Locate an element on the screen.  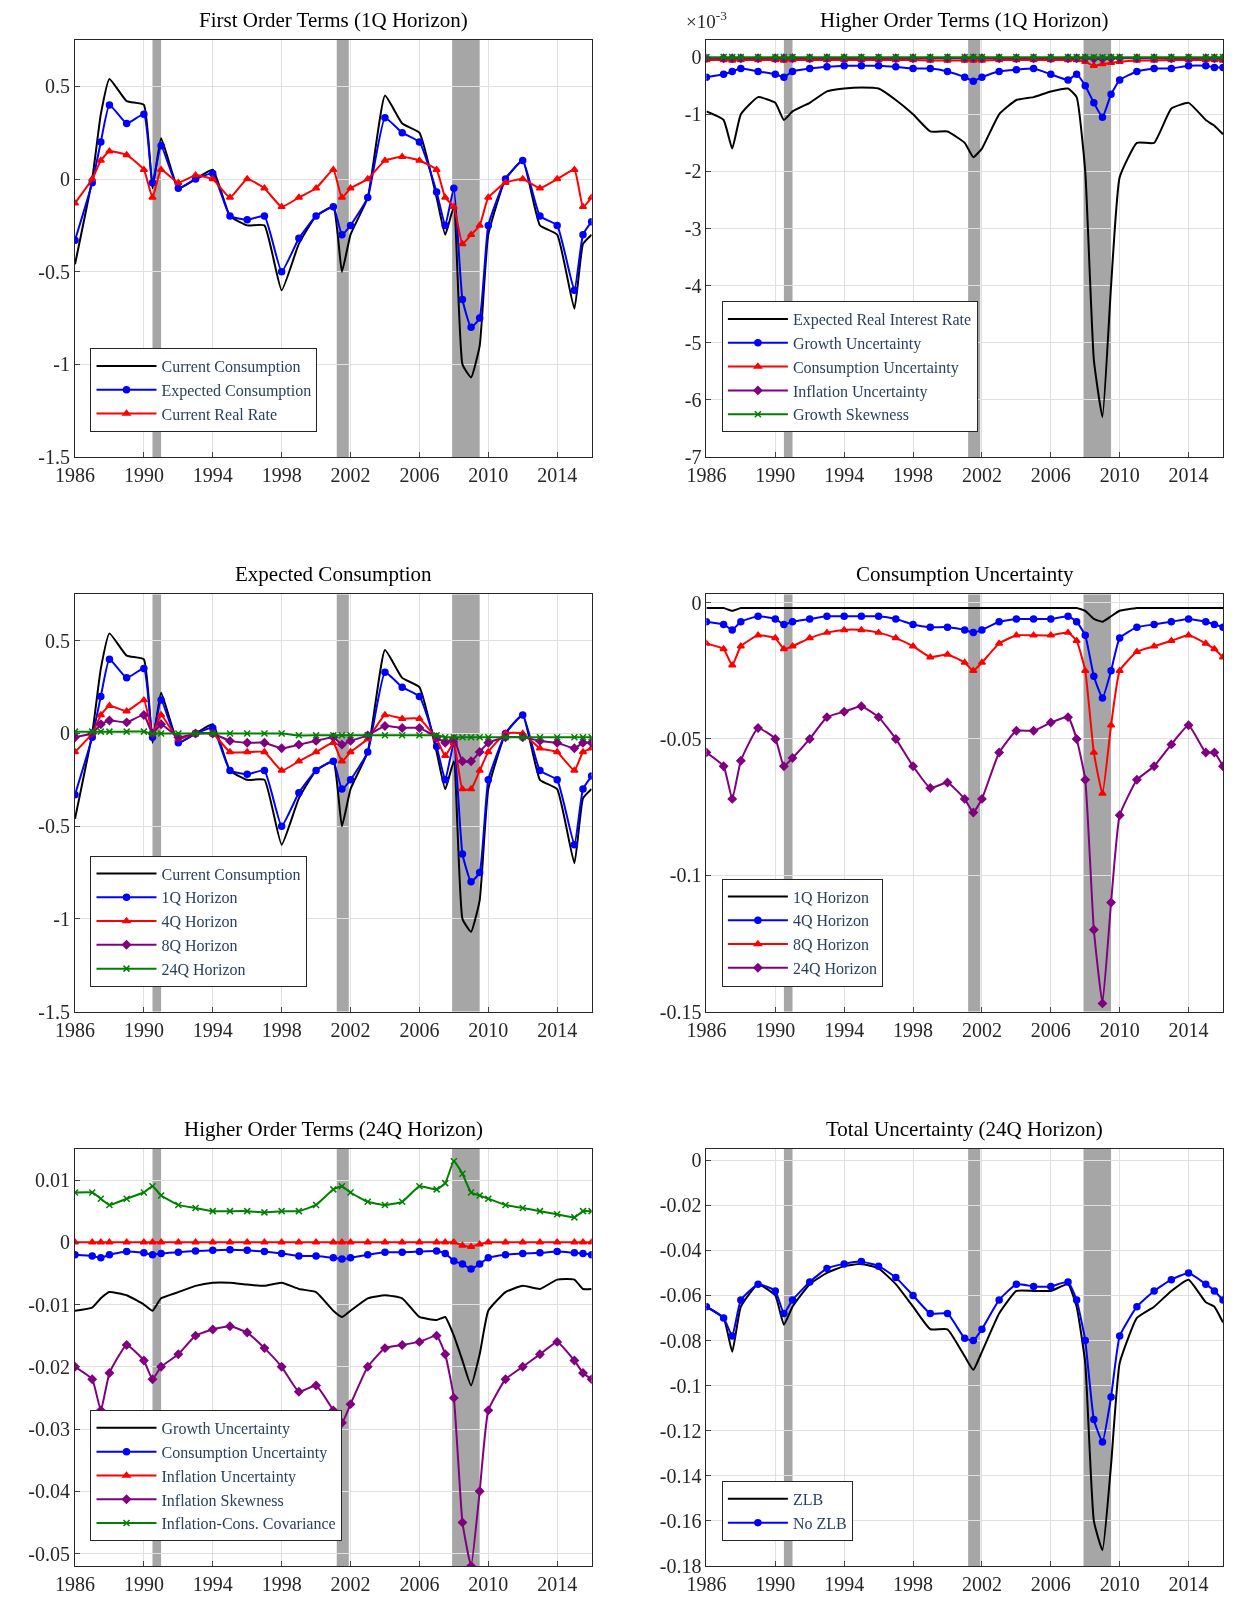
y-tick-label: -3 is located at coordinates (693, 228).